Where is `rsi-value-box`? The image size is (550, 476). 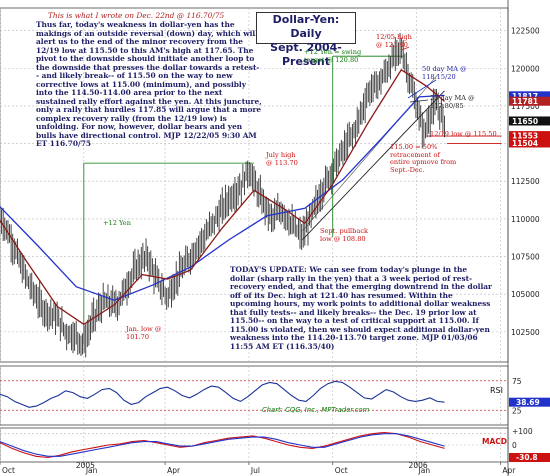
rsi-value-box is located at coordinates (529, 402).